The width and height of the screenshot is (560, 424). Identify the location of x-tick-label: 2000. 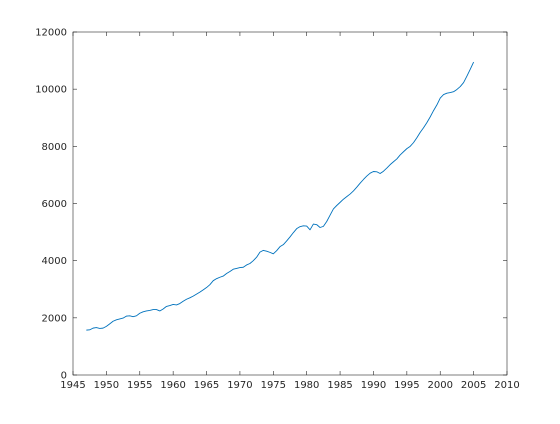
(440, 385).